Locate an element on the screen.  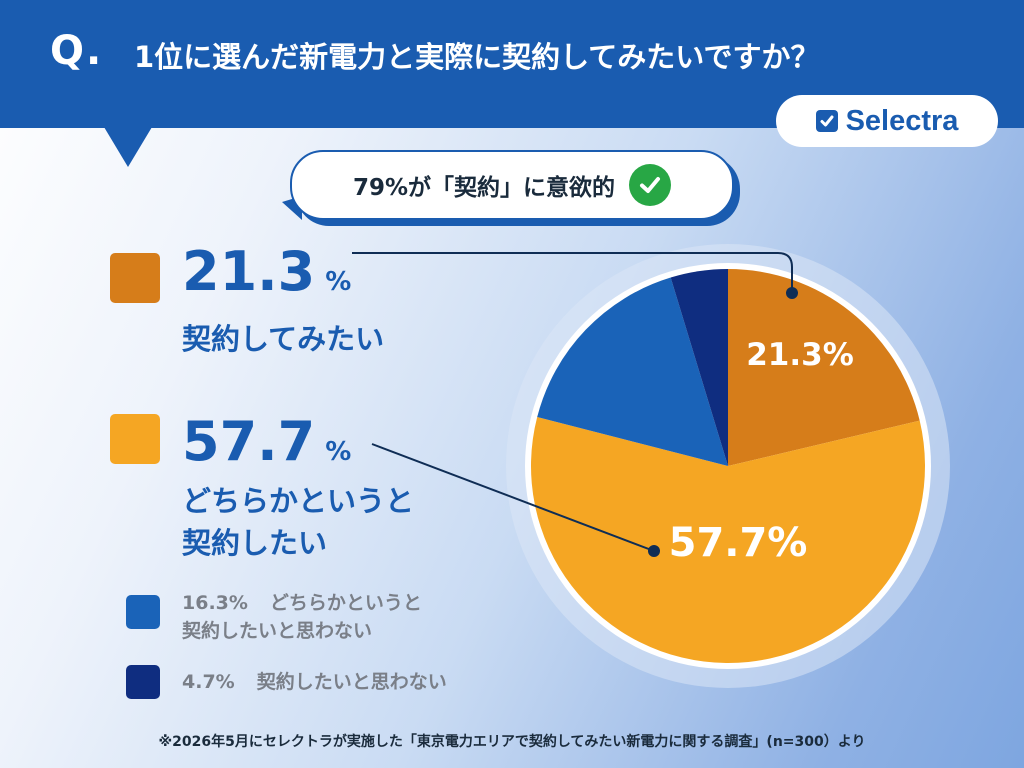
legend-pct-2-unit: % is located at coordinates (338, 452).